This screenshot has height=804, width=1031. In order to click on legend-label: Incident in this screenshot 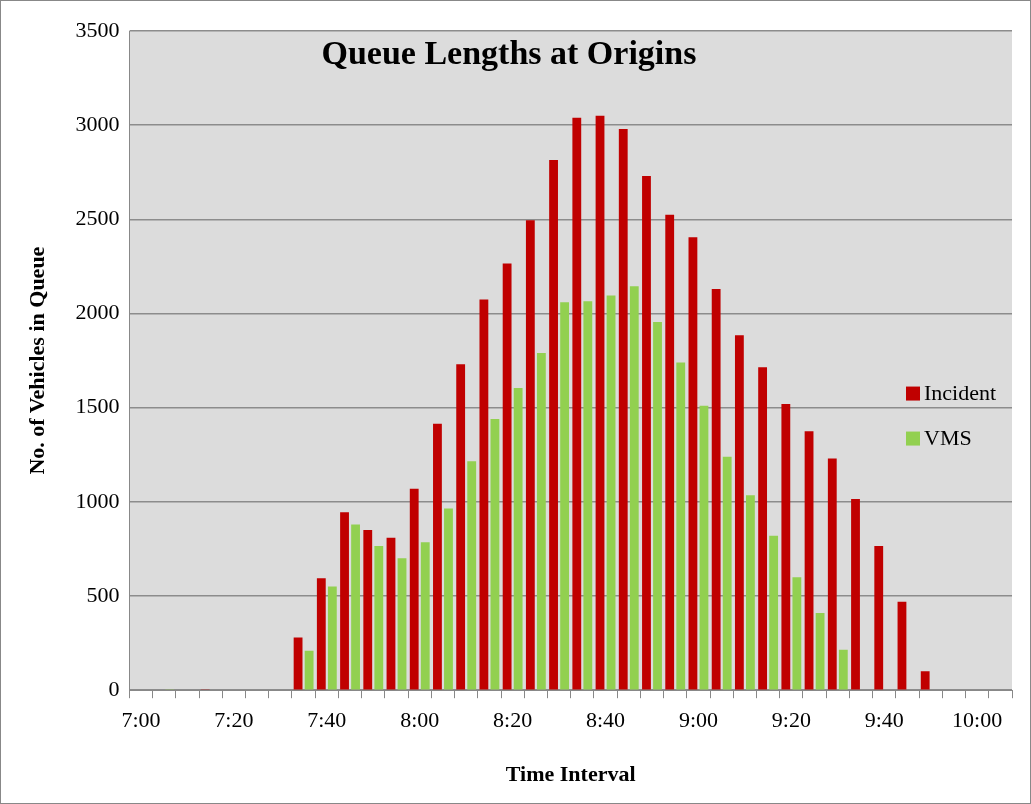, I will do `click(960, 393)`.